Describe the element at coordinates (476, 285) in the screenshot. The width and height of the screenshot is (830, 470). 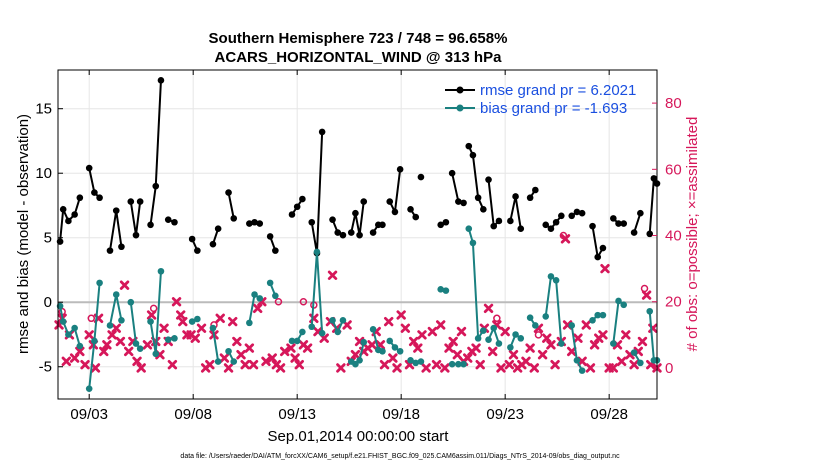
I see `bias-line-segment` at that location.